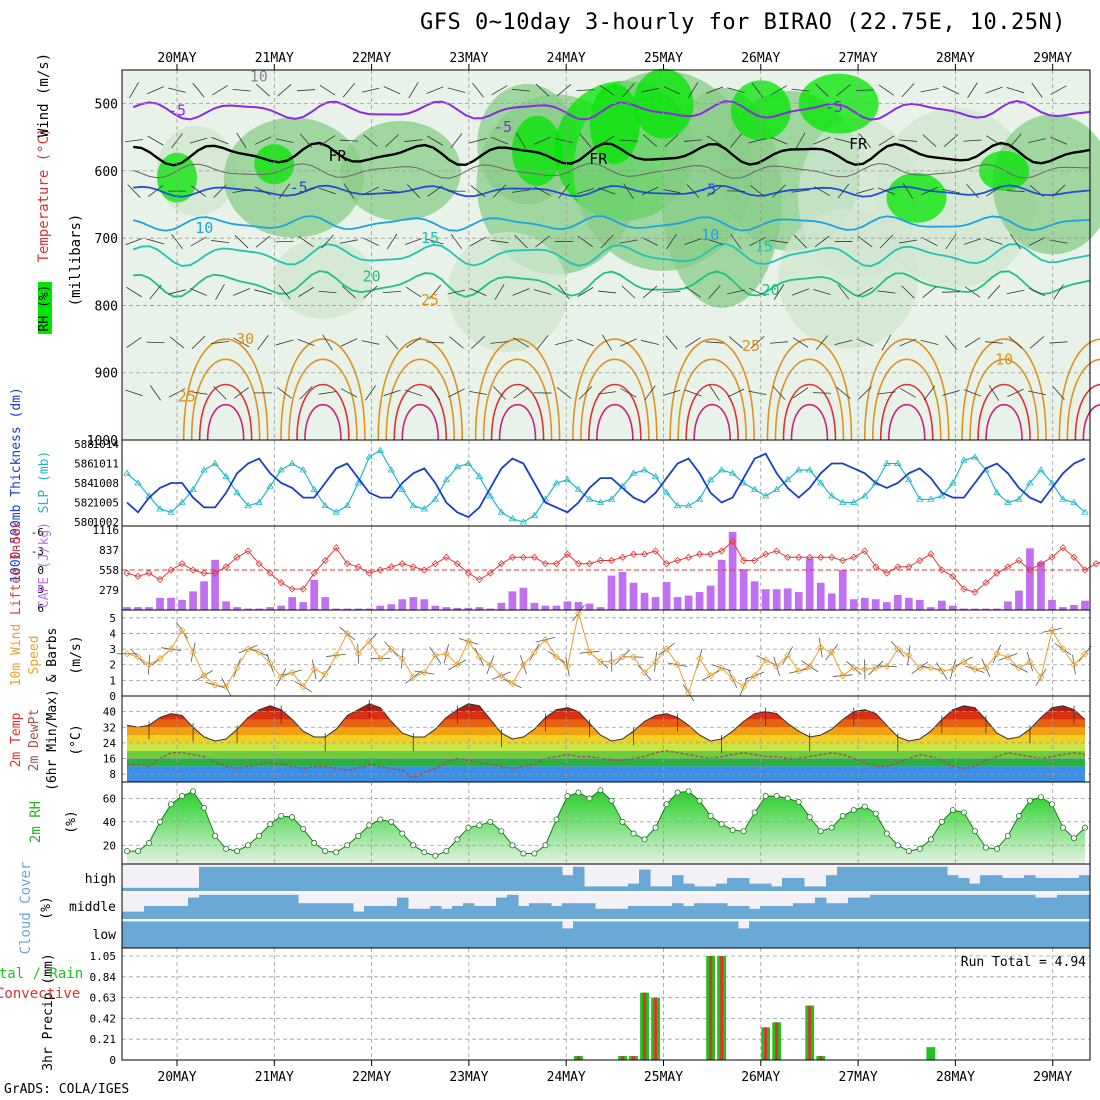  Describe the element at coordinates (103, 956) in the screenshot. I see `y-tick-label-precip: 1.05` at that location.